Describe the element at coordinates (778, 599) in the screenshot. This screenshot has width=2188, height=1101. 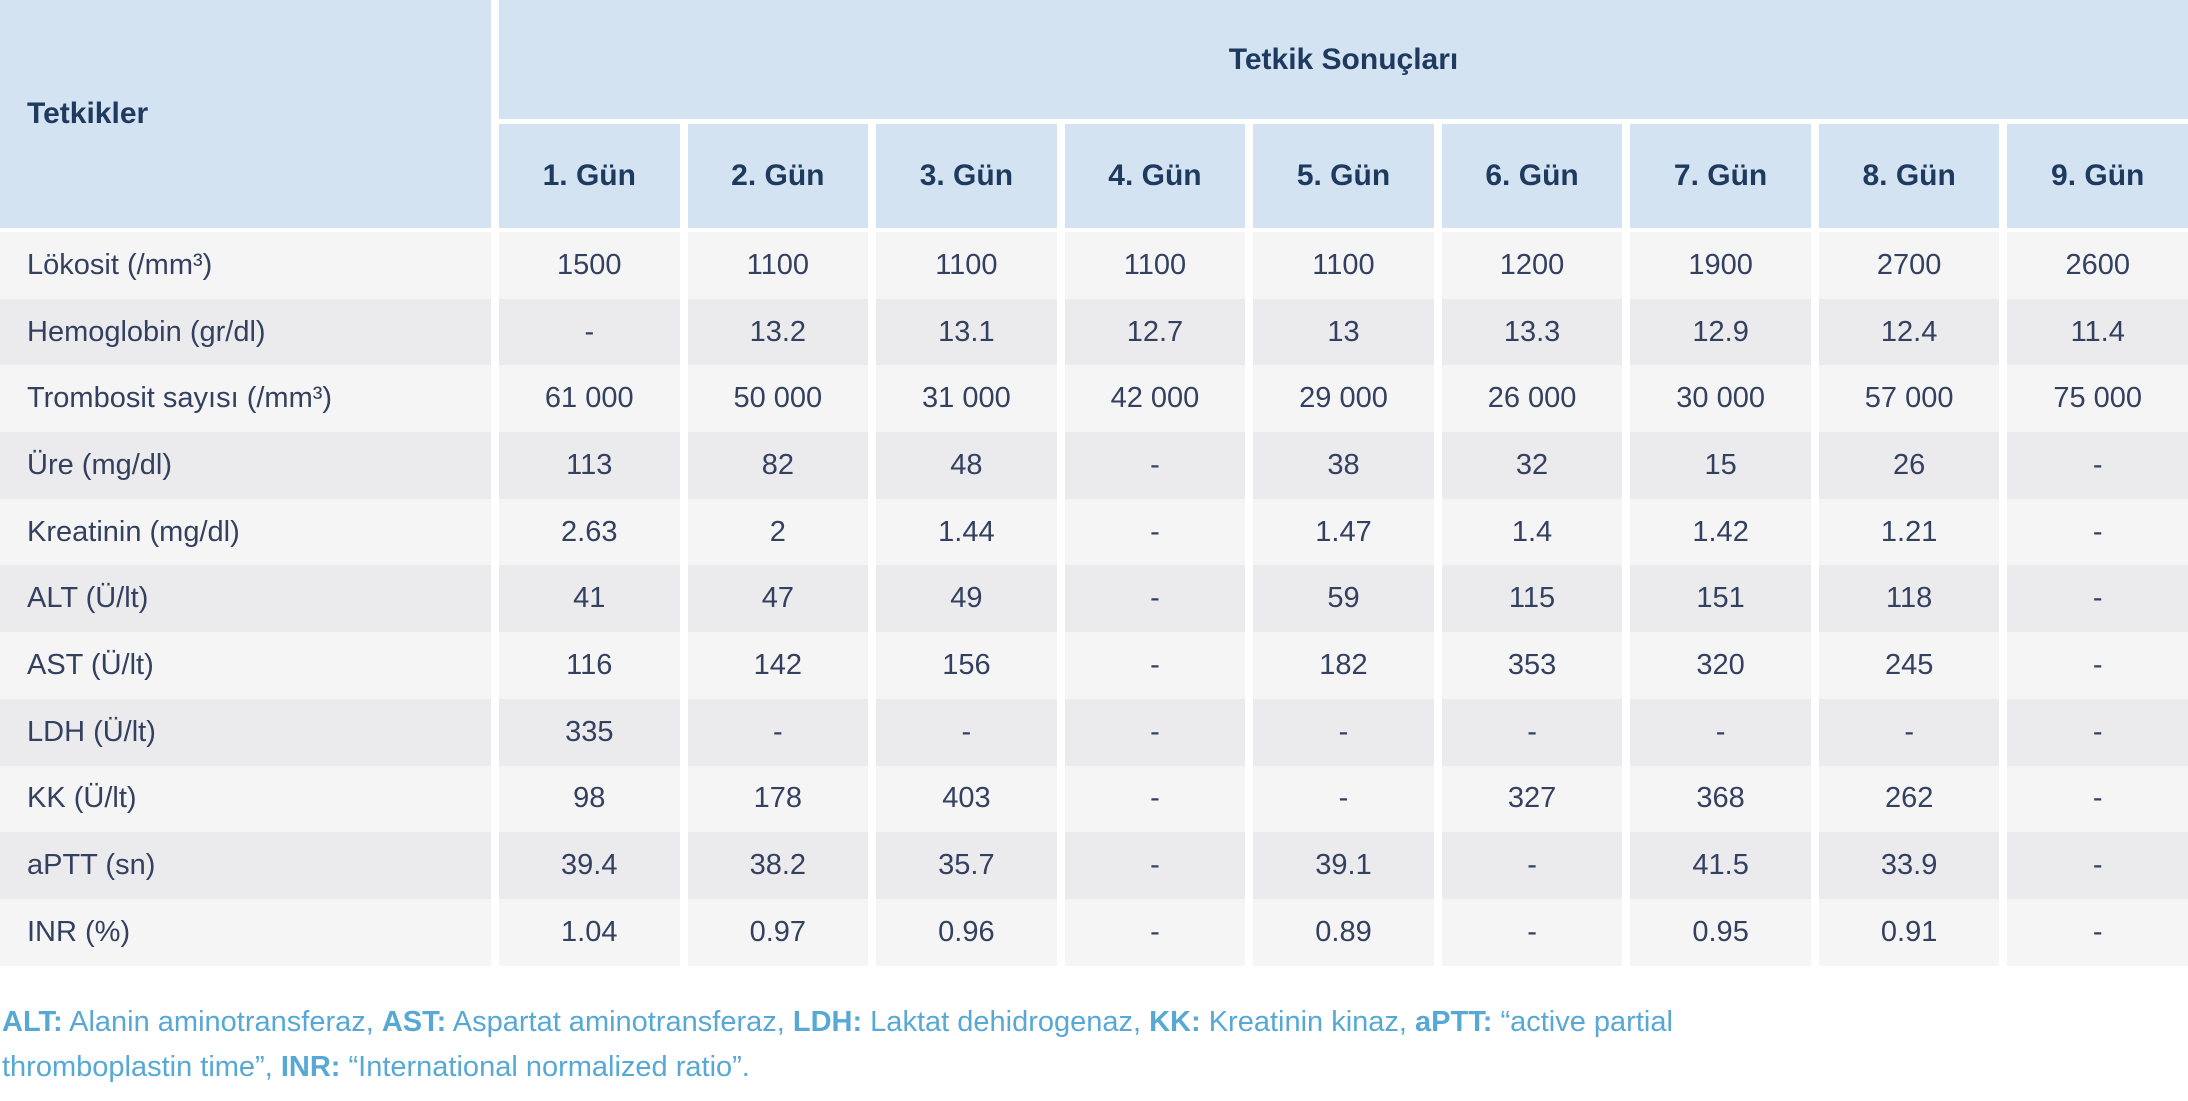
I see `value-cell: 47` at that location.